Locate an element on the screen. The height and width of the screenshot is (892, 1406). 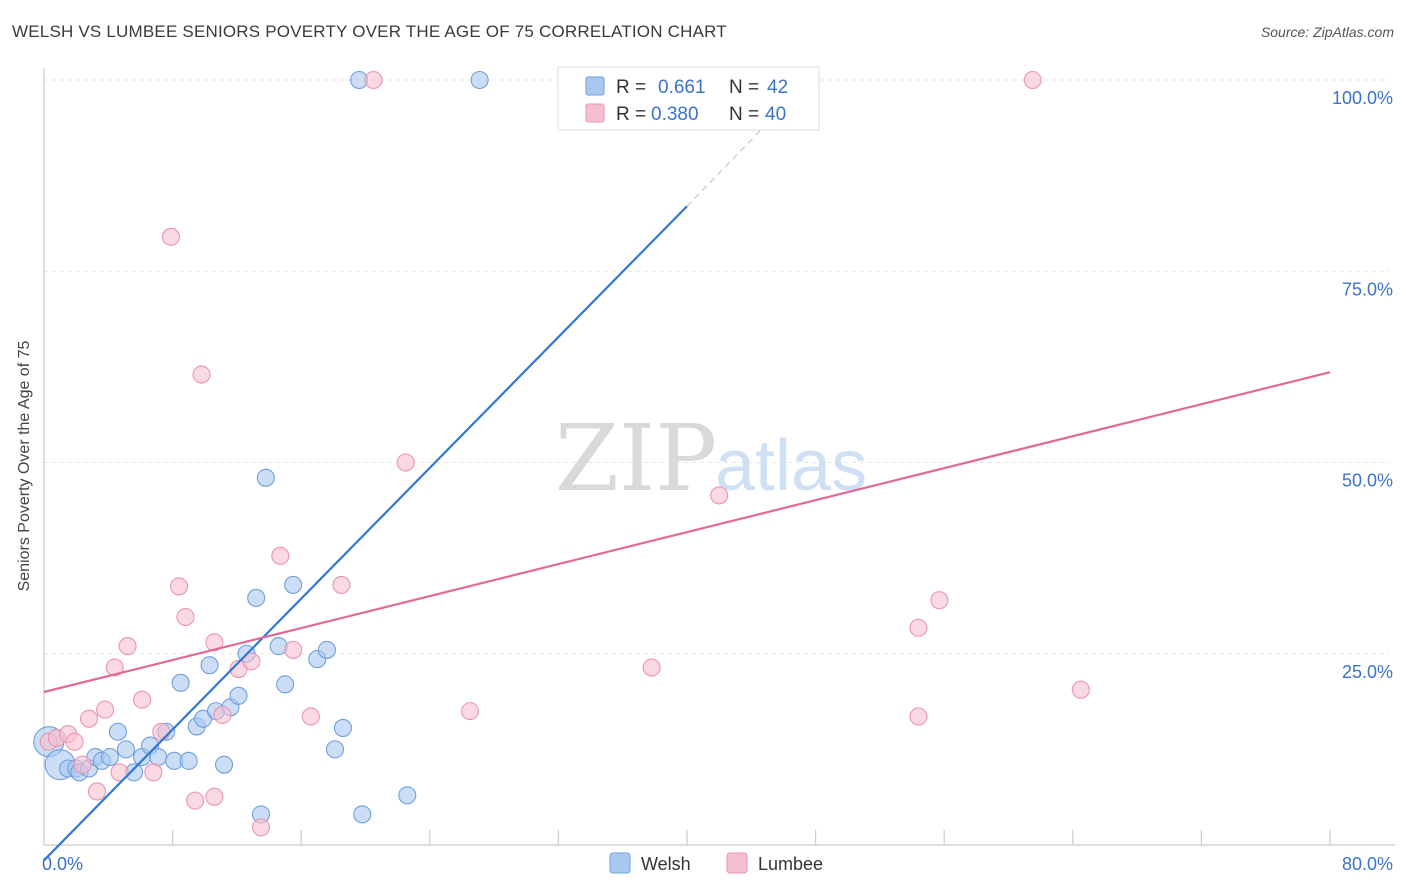
legend-bottom-welsh-swatch is located at coordinates (620, 863).